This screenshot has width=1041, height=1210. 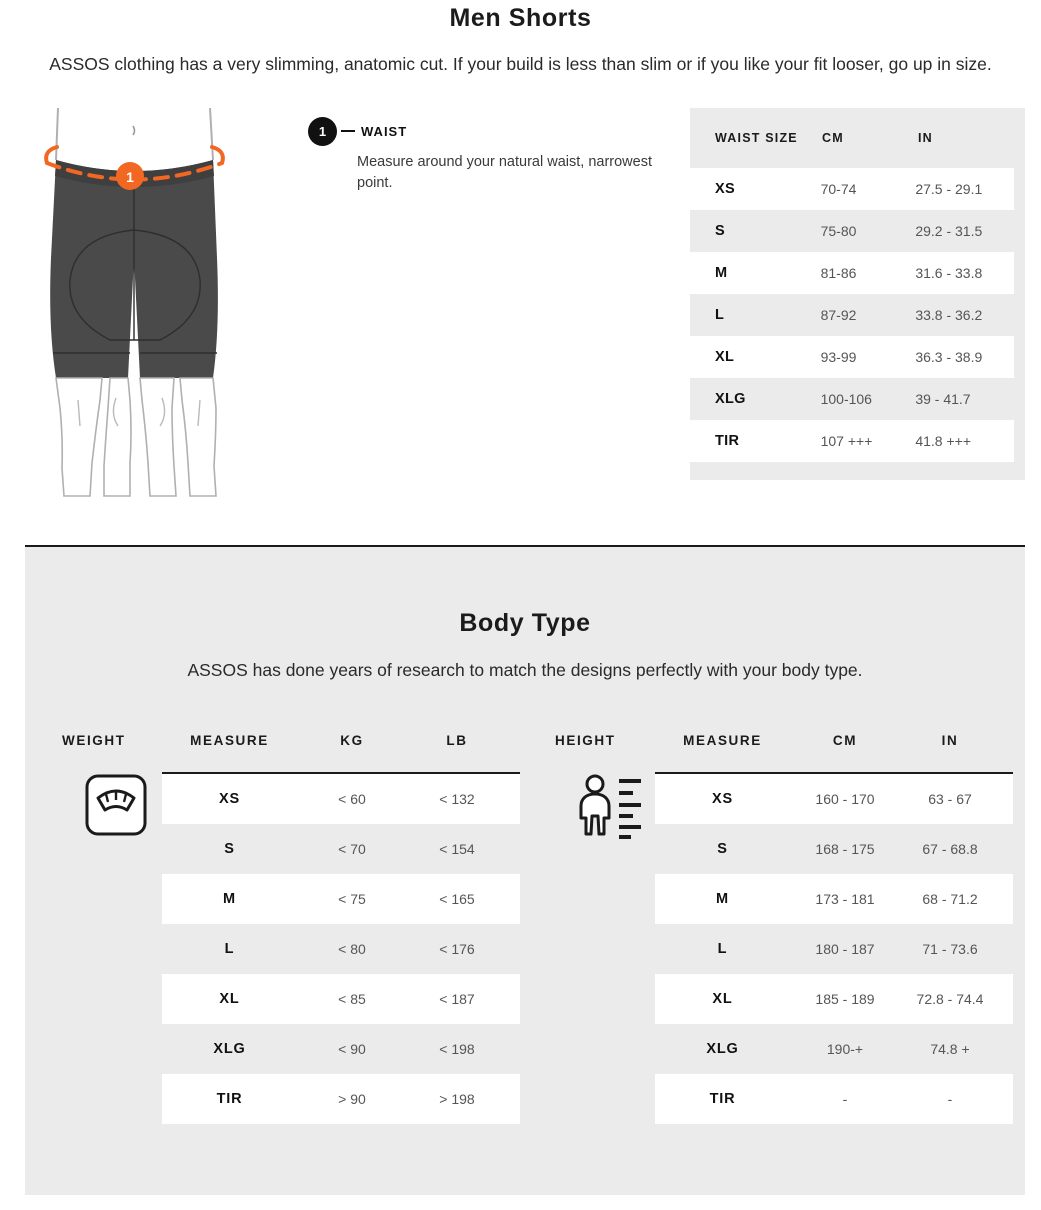 What do you see at coordinates (341, 849) in the screenshot?
I see `table-row: S < 70 < 154` at bounding box center [341, 849].